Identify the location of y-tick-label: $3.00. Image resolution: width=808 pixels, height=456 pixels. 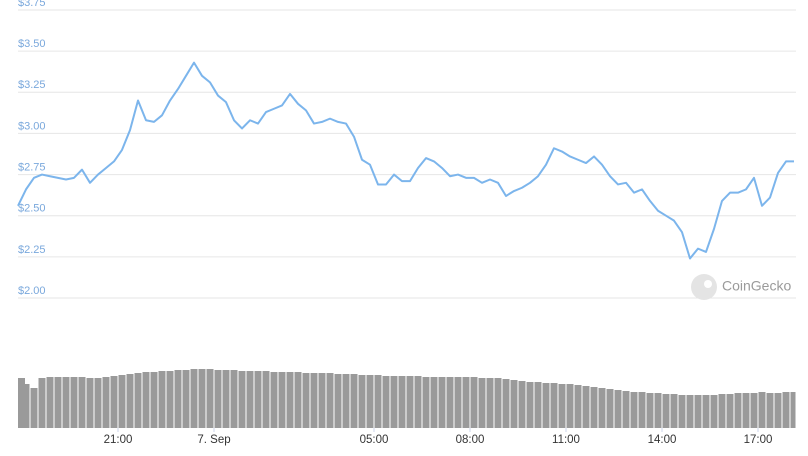
(32, 126).